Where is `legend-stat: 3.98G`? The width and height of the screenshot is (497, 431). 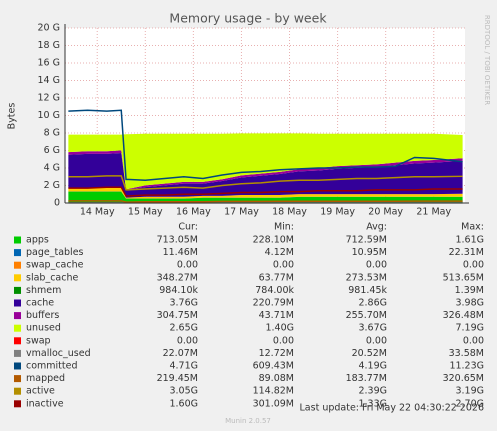 legend-stat: 3.98G is located at coordinates (469, 303).